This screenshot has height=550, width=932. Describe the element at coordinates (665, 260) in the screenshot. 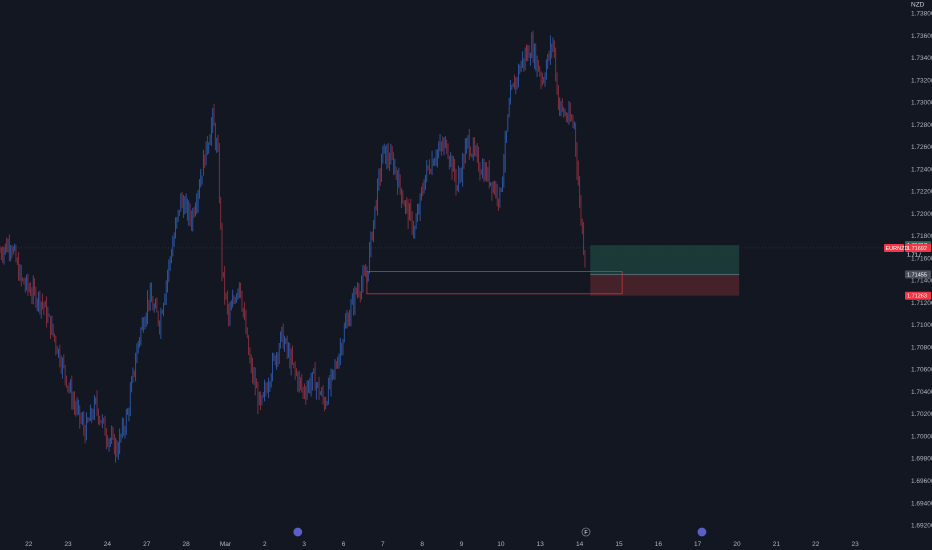

I see `target-zone` at that location.